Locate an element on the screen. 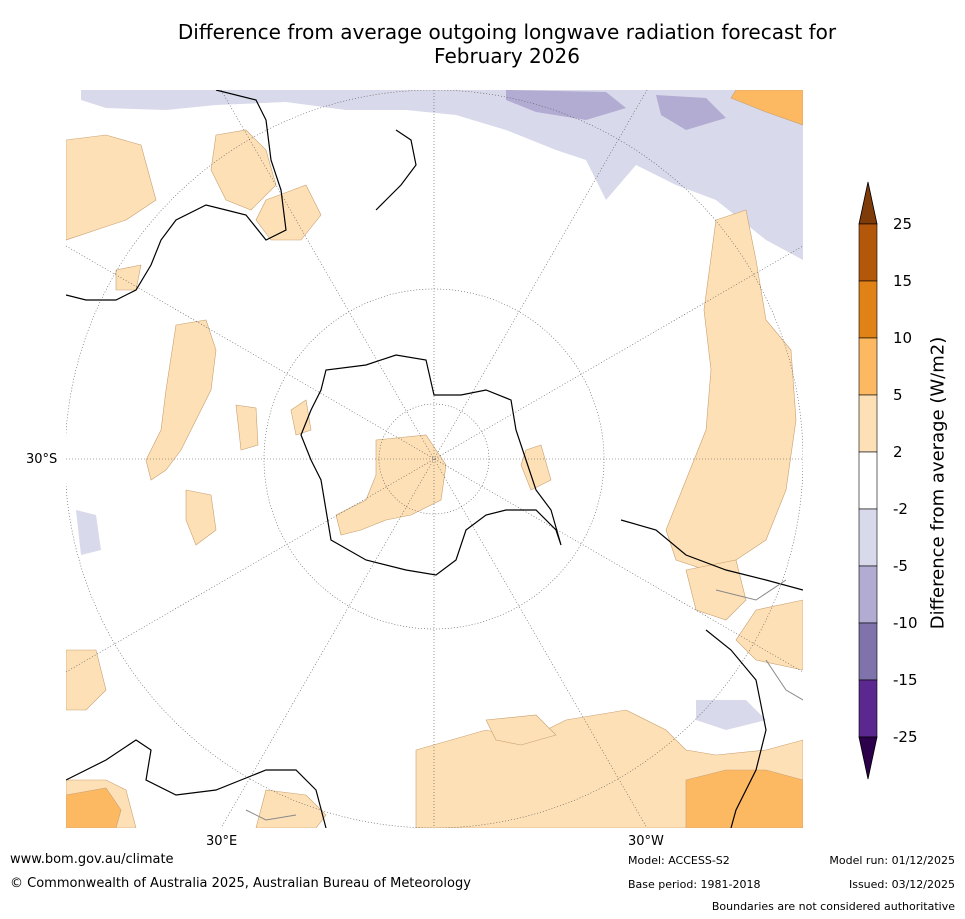  footer-url: www.bom.gov.au/climate is located at coordinates (92, 859).